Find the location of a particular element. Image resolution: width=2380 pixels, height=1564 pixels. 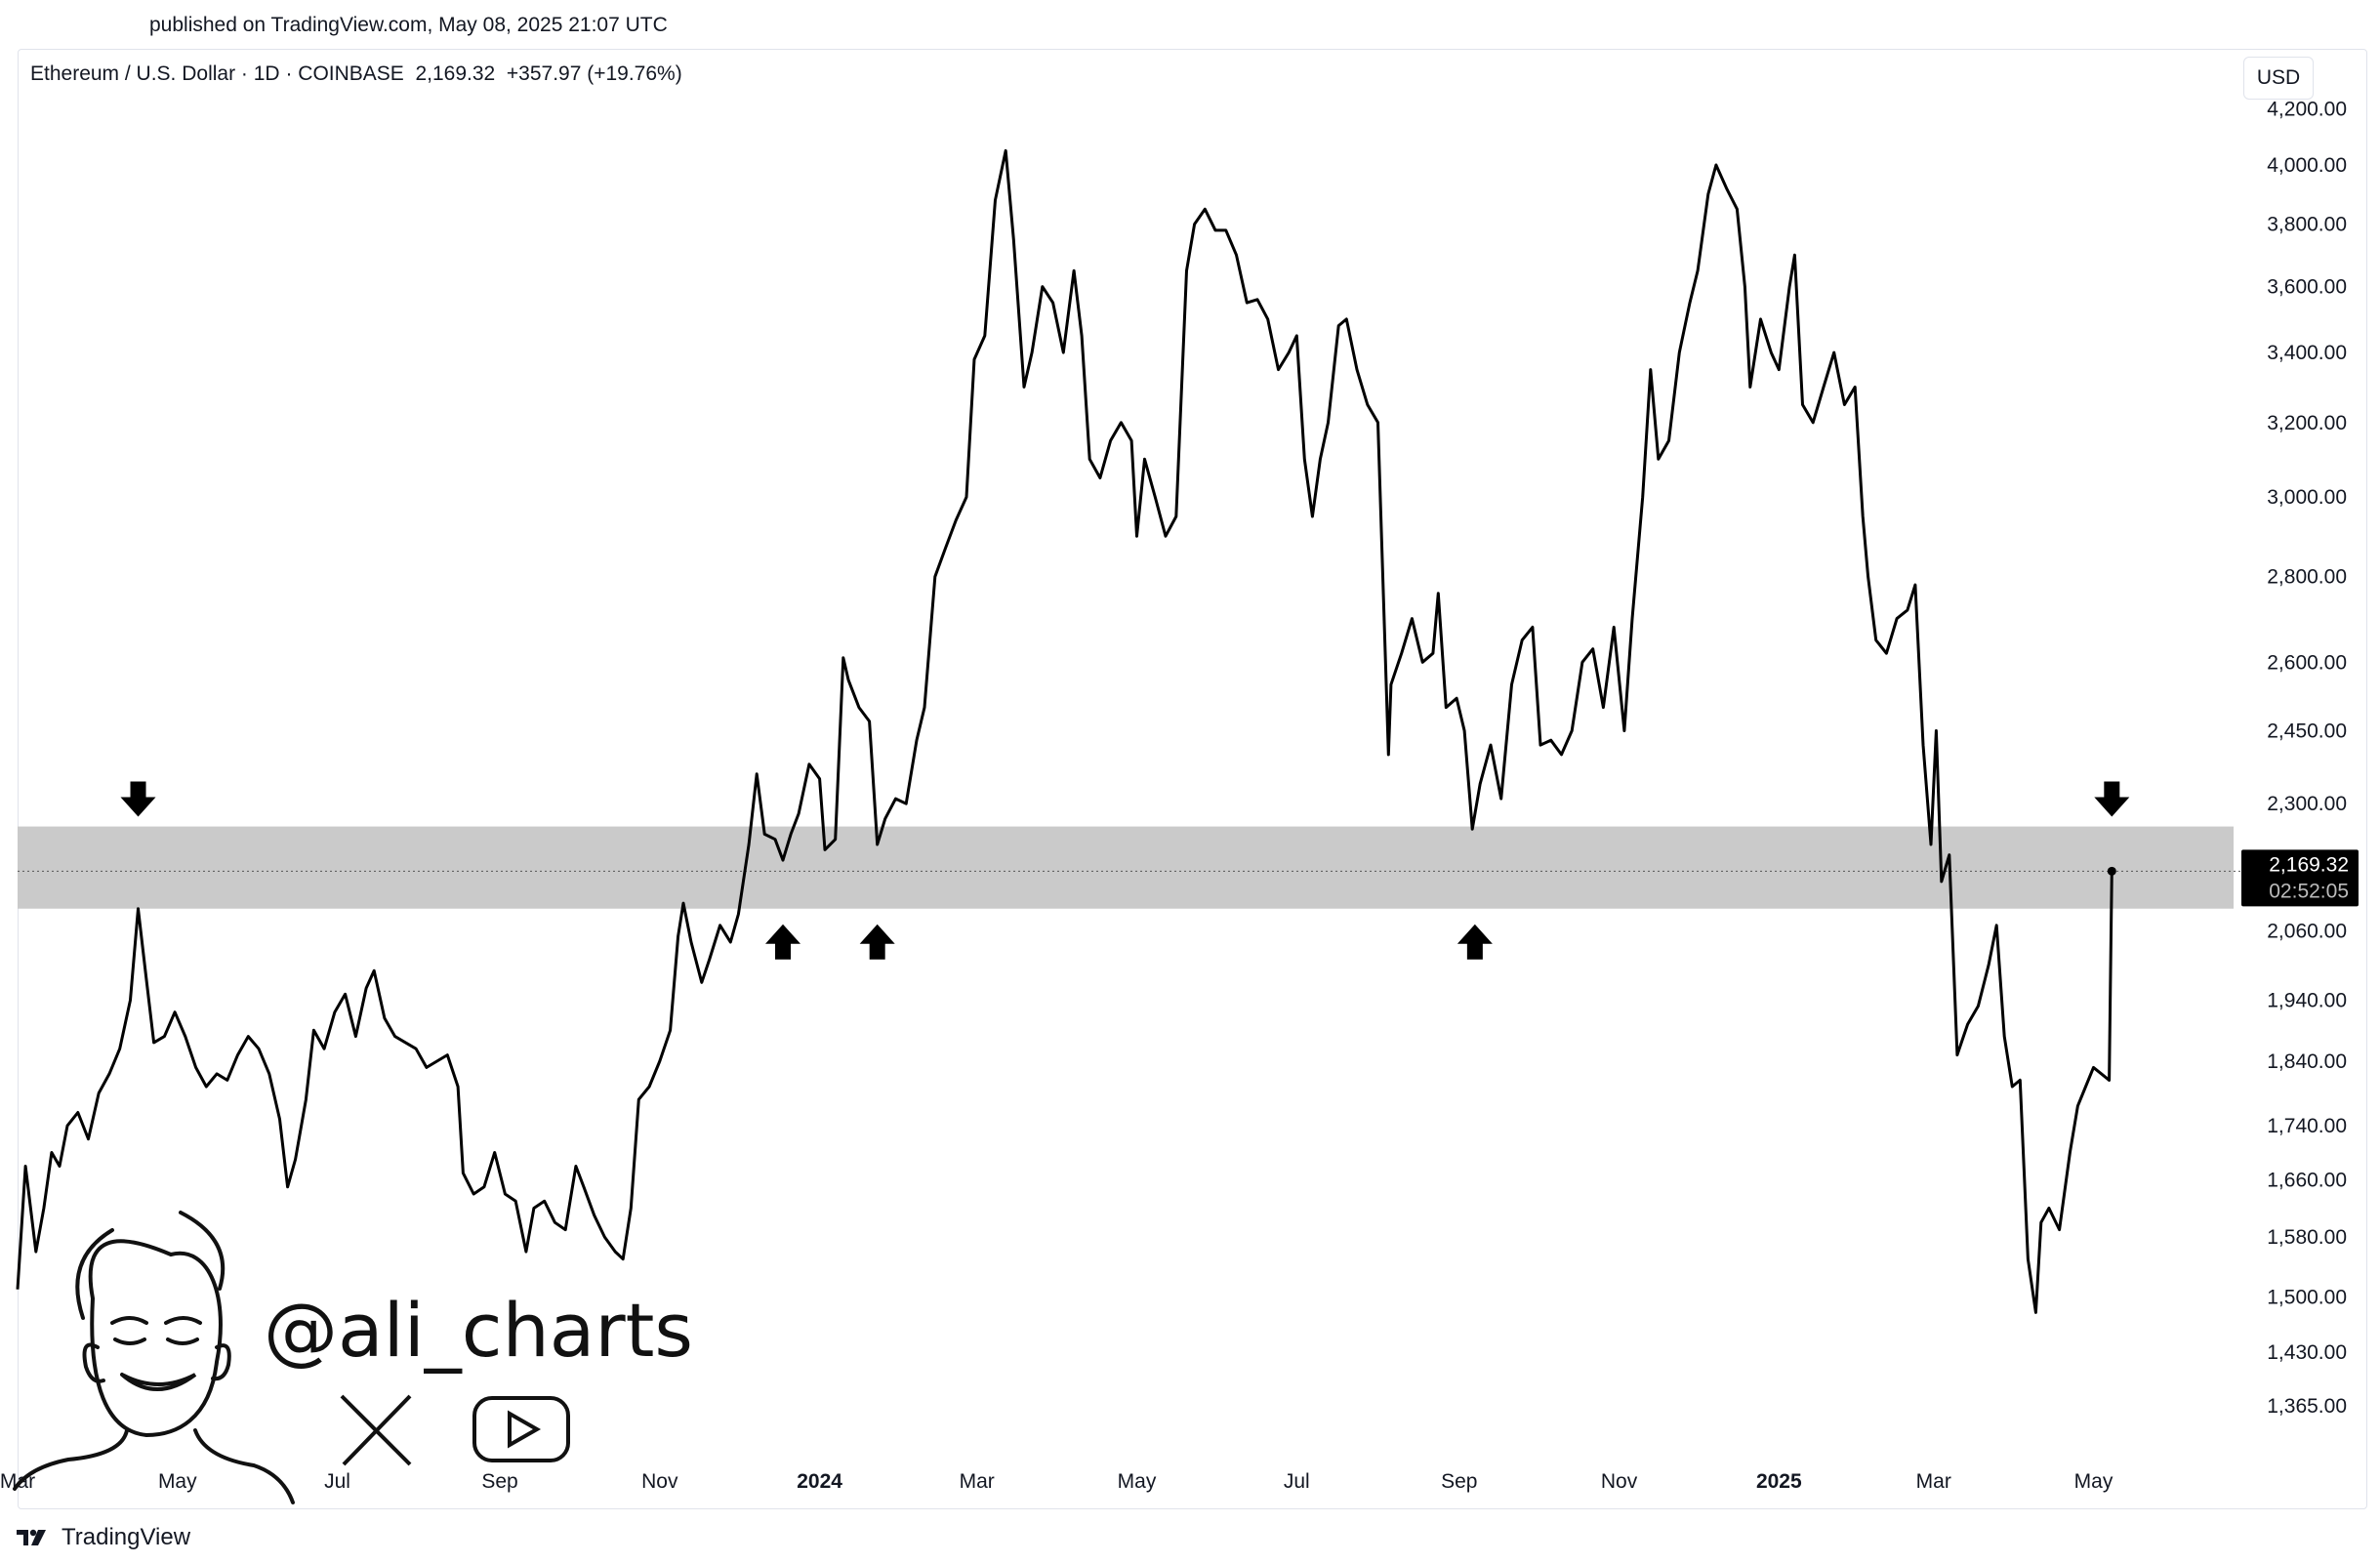

symbol-name: Ethereum / U.S. Dollar is located at coordinates (133, 74).